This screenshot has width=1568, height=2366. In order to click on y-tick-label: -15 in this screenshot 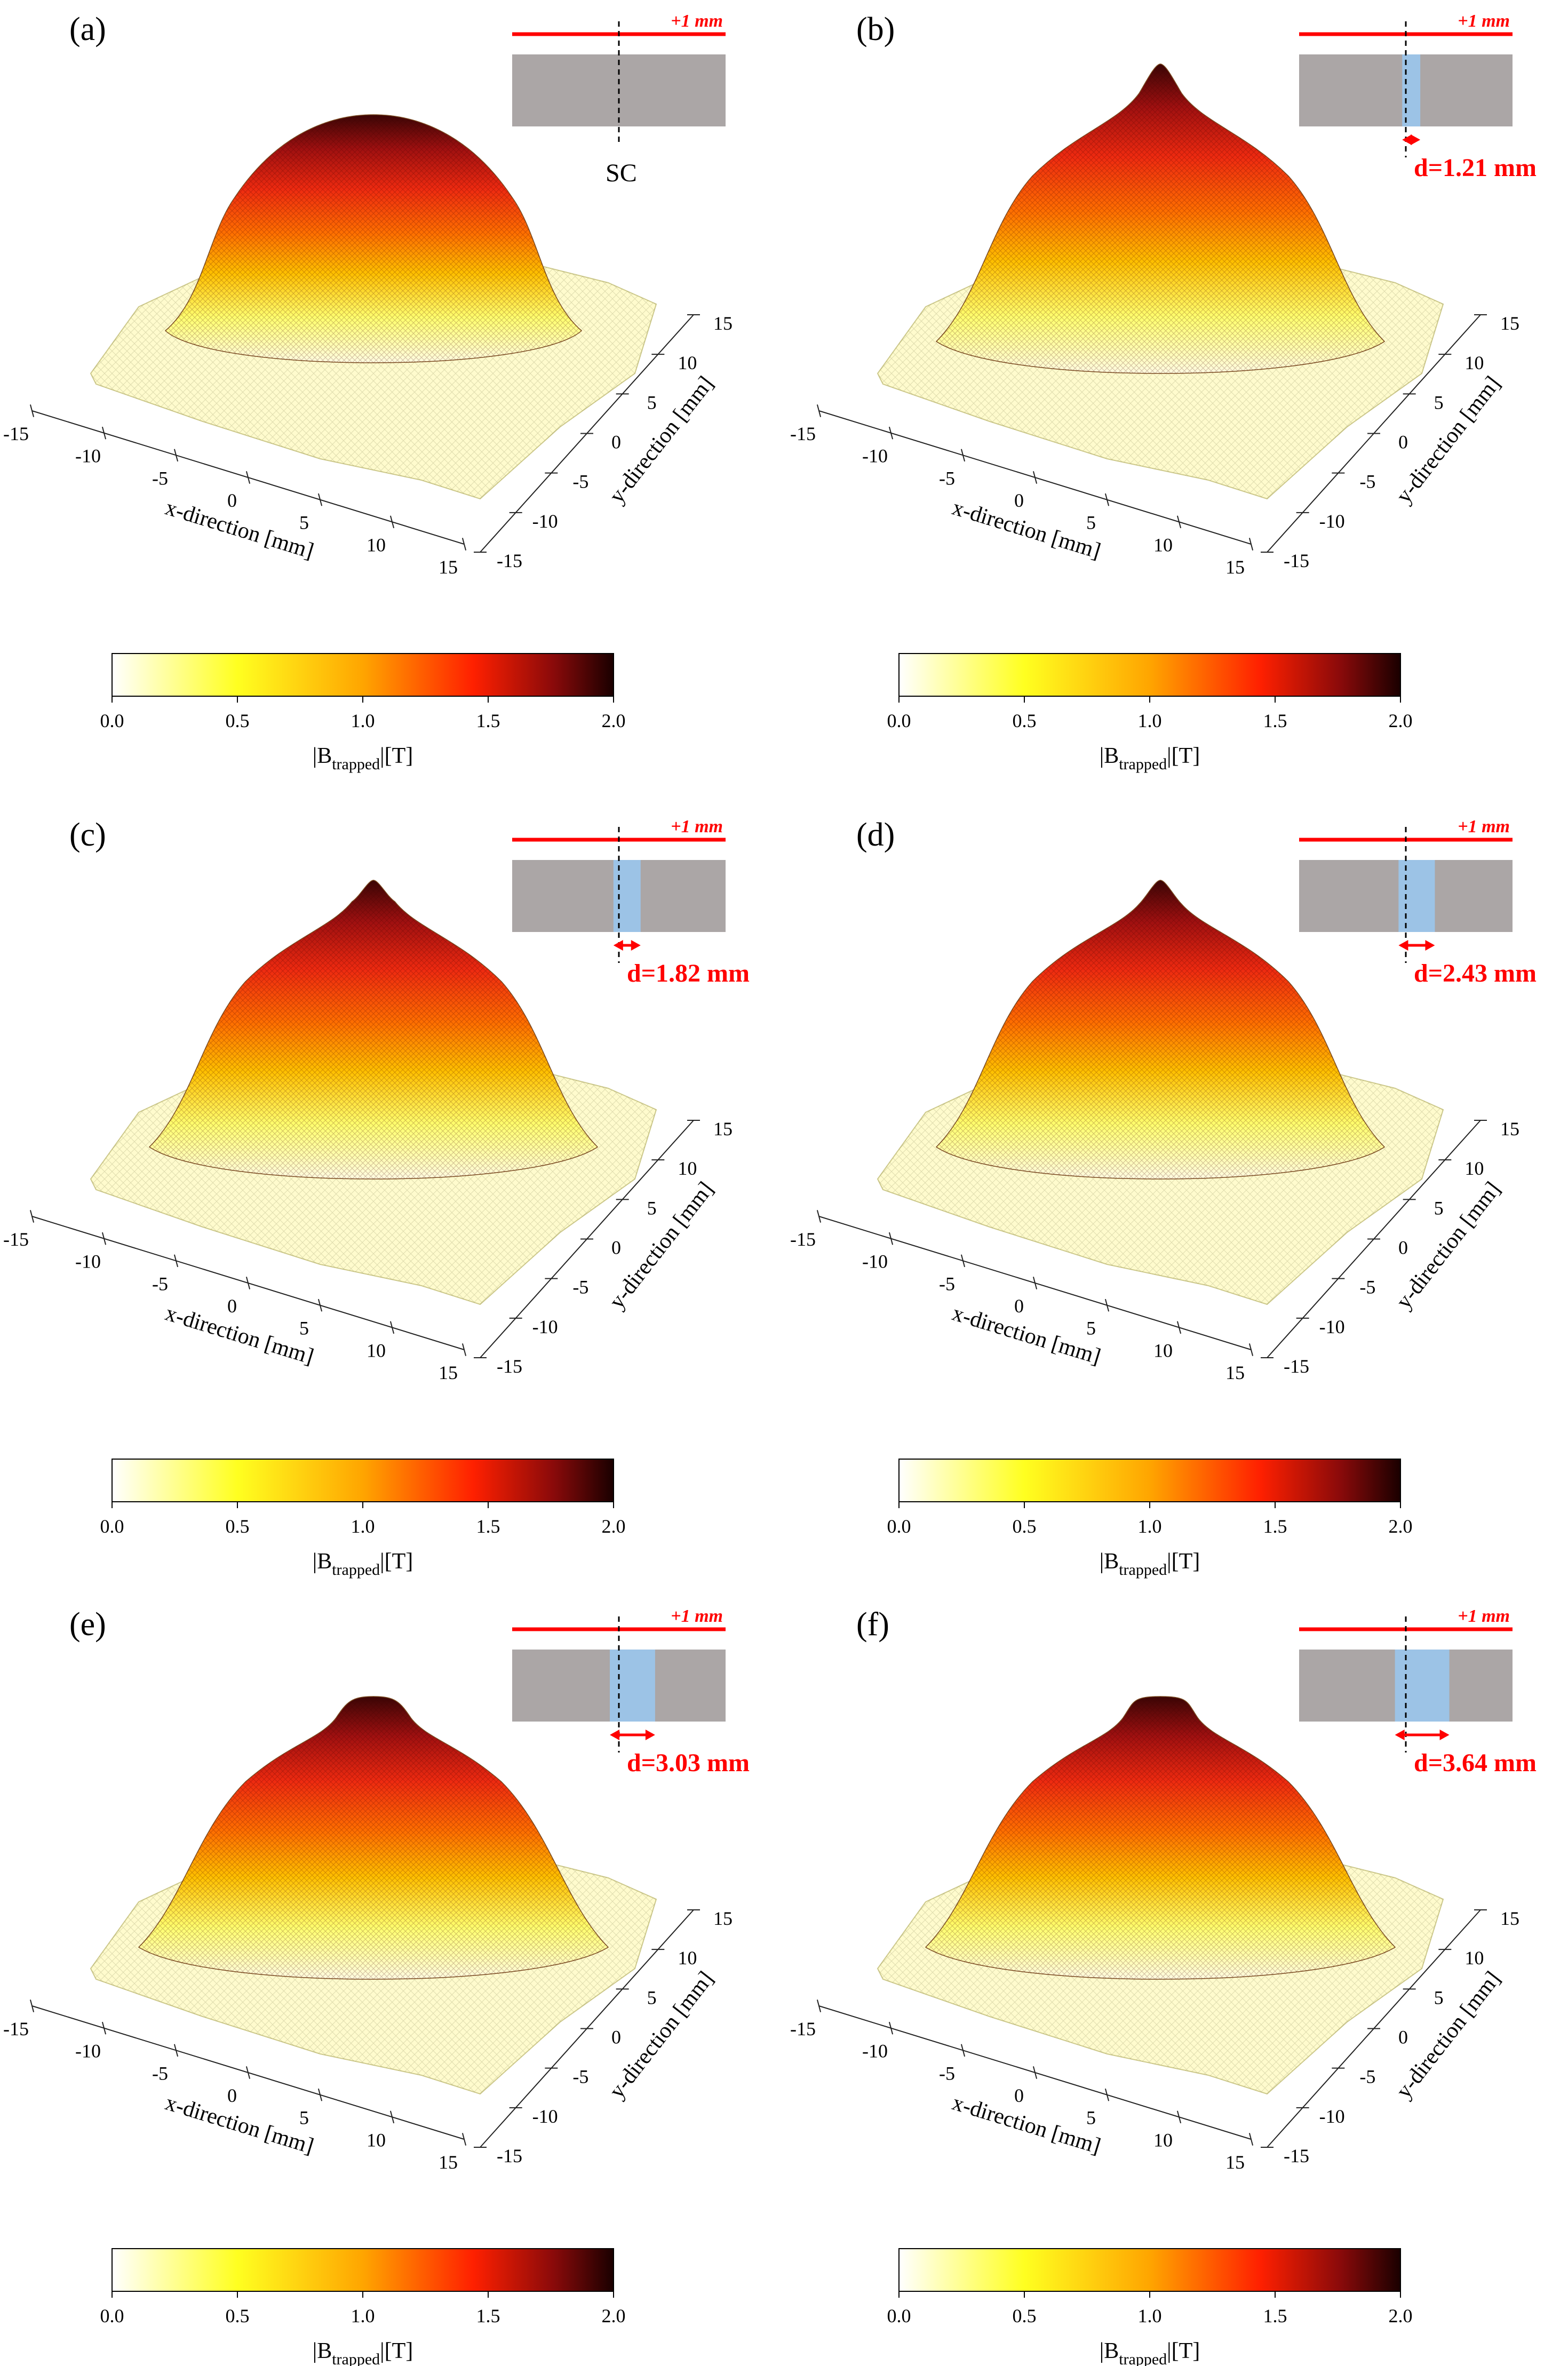, I will do `click(509, 1367)`.